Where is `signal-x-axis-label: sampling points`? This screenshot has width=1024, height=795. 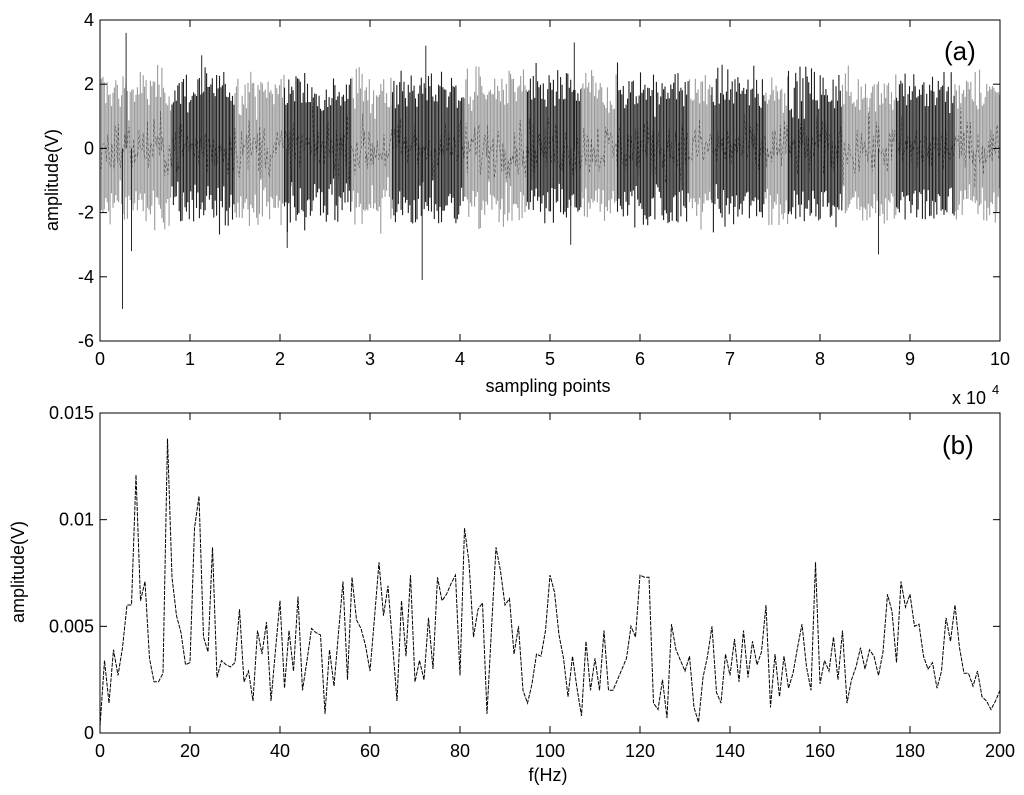
signal-x-axis-label: sampling points is located at coordinates (547, 386).